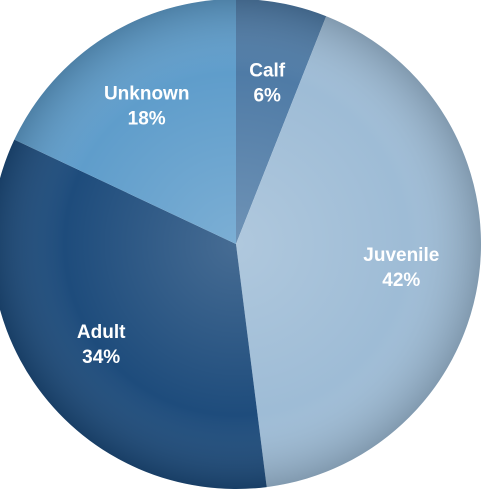 This screenshot has height=493, width=485. I want to click on slice-percent-label: 42%, so click(401, 280).